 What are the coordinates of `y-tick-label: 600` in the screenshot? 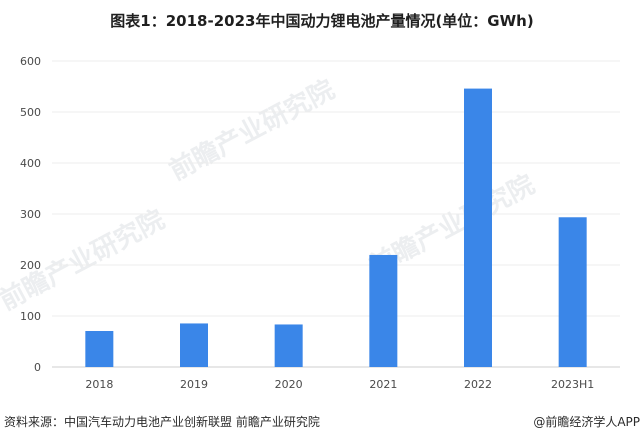 It's located at (30, 61).